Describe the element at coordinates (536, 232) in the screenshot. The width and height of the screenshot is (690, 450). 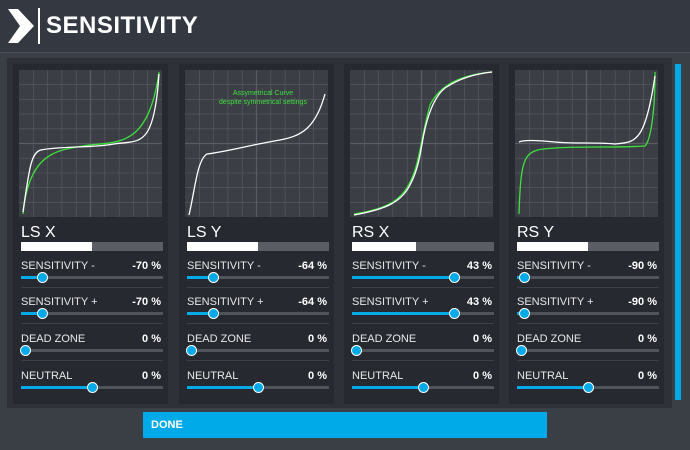
I see `axis-label: RS Y` at that location.